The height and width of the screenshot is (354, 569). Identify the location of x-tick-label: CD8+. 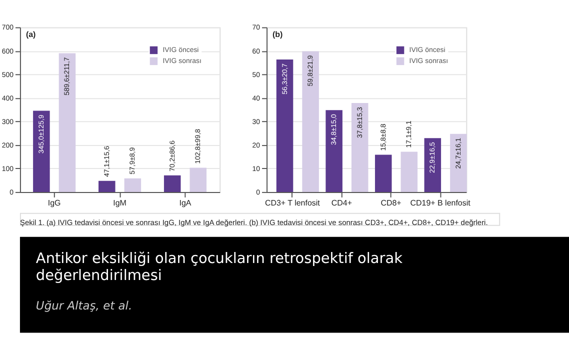
(391, 203).